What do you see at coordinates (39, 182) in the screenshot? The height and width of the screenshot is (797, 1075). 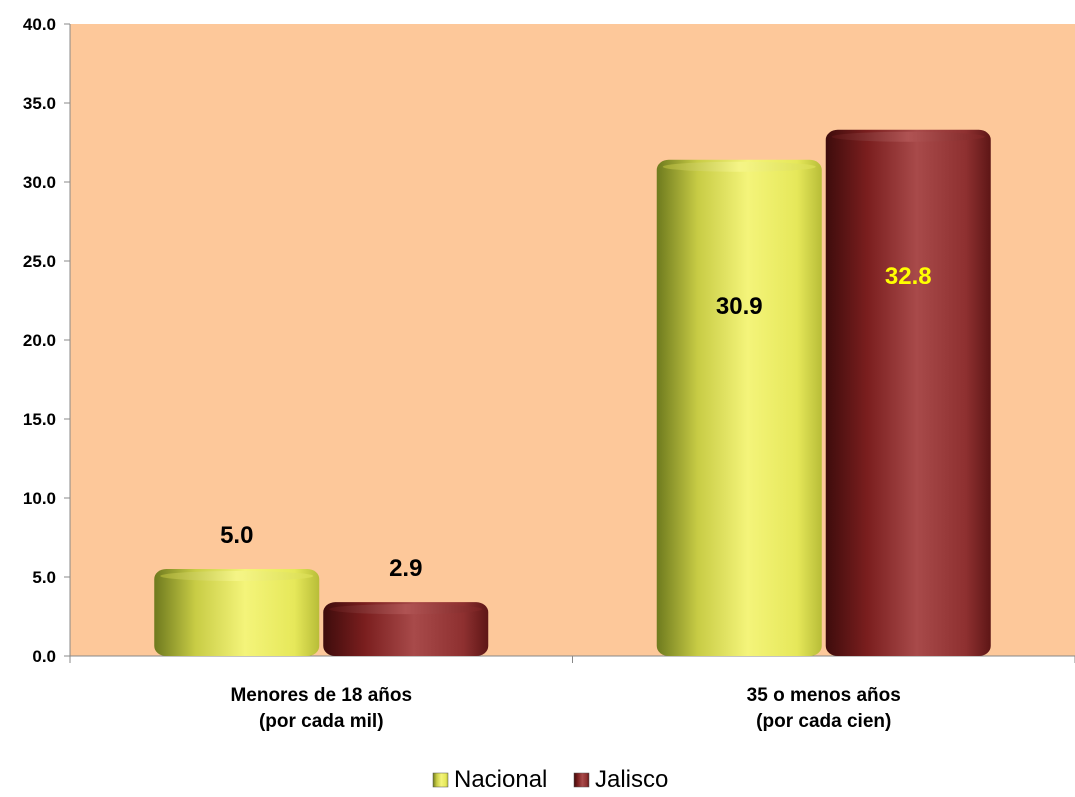 I see `y-tick-label: 30.0` at bounding box center [39, 182].